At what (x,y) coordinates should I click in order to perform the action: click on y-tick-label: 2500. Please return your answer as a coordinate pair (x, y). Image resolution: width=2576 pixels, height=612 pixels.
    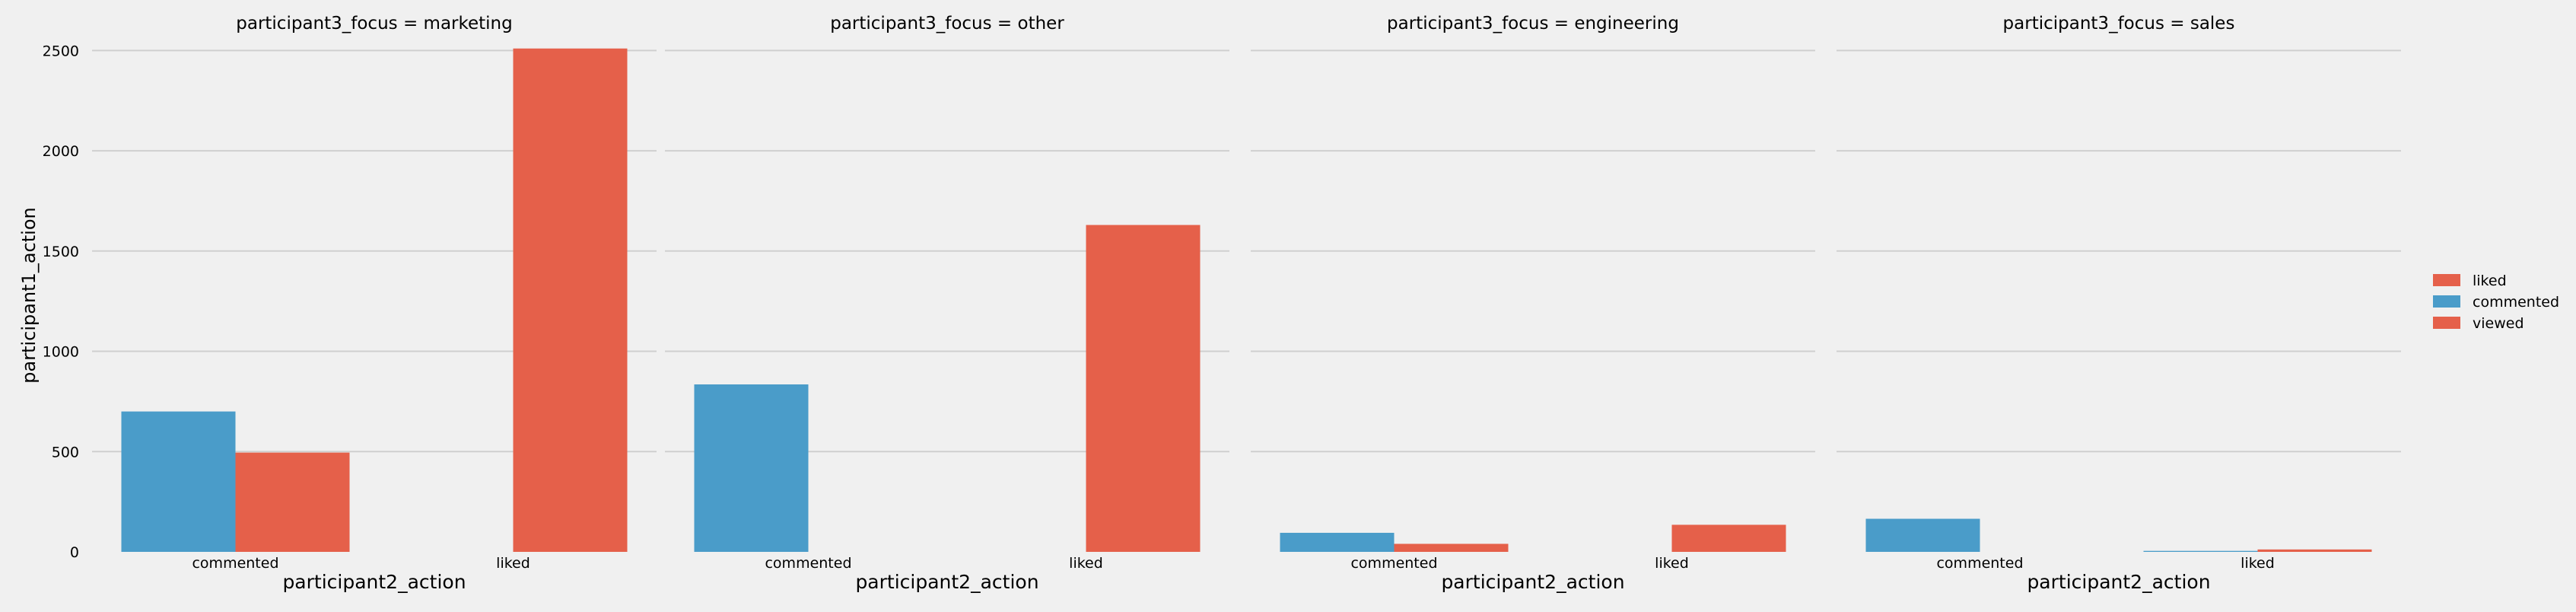
    Looking at the image, I should click on (61, 51).